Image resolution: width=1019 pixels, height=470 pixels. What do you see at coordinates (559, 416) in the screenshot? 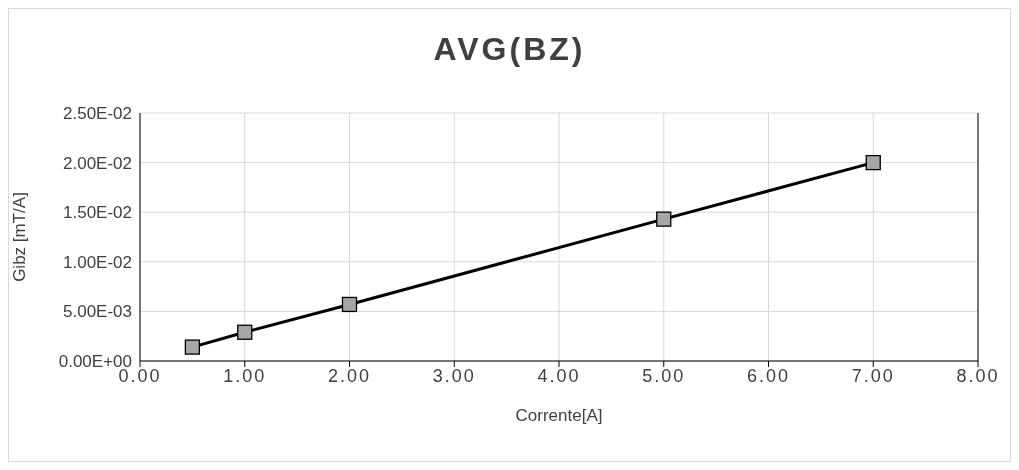
I see `x-axis-title: Corrente[A]` at bounding box center [559, 416].